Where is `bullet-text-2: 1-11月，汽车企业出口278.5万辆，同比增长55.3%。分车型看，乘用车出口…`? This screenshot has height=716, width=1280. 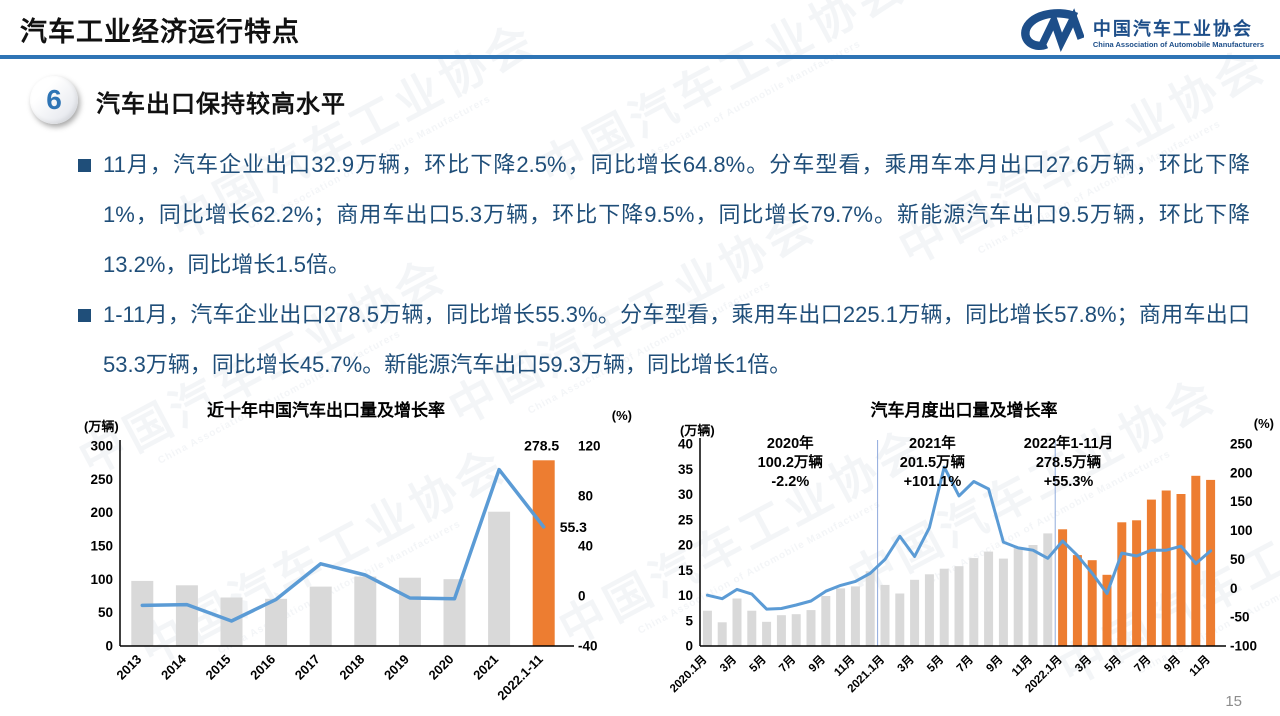 bullet-text-2: 1-11月，汽车企业出口278.5万辆，同比增长55.3%。分车型看，乘用车出口… is located at coordinates (676, 339).